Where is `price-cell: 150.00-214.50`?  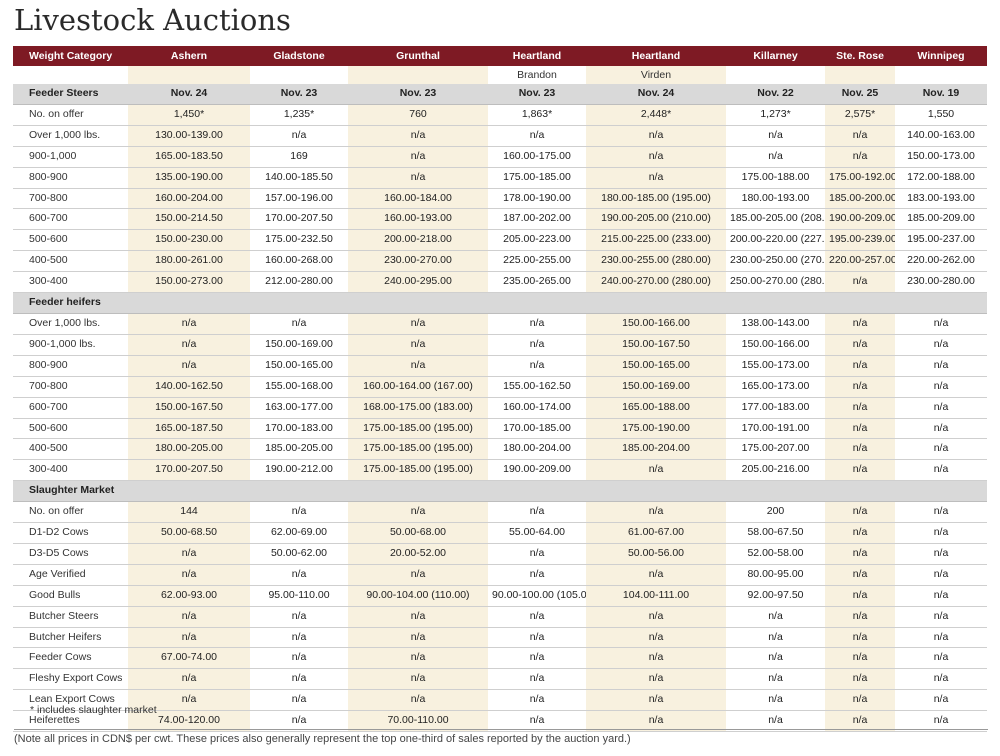 price-cell: 150.00-214.50 is located at coordinates (189, 219).